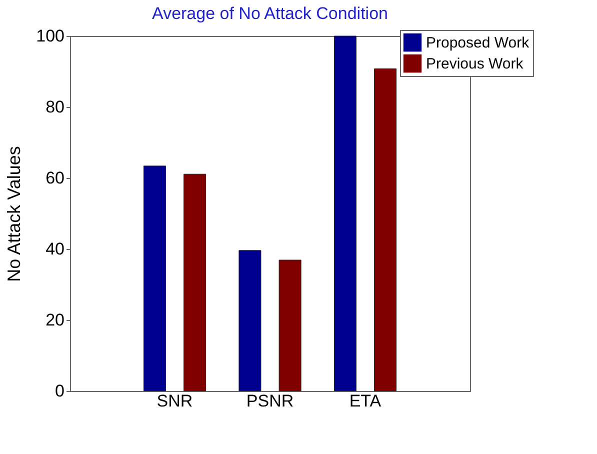 Image resolution: width=597 pixels, height=454 pixels. What do you see at coordinates (174, 401) in the screenshot?
I see `x-tick-label: SNR` at bounding box center [174, 401].